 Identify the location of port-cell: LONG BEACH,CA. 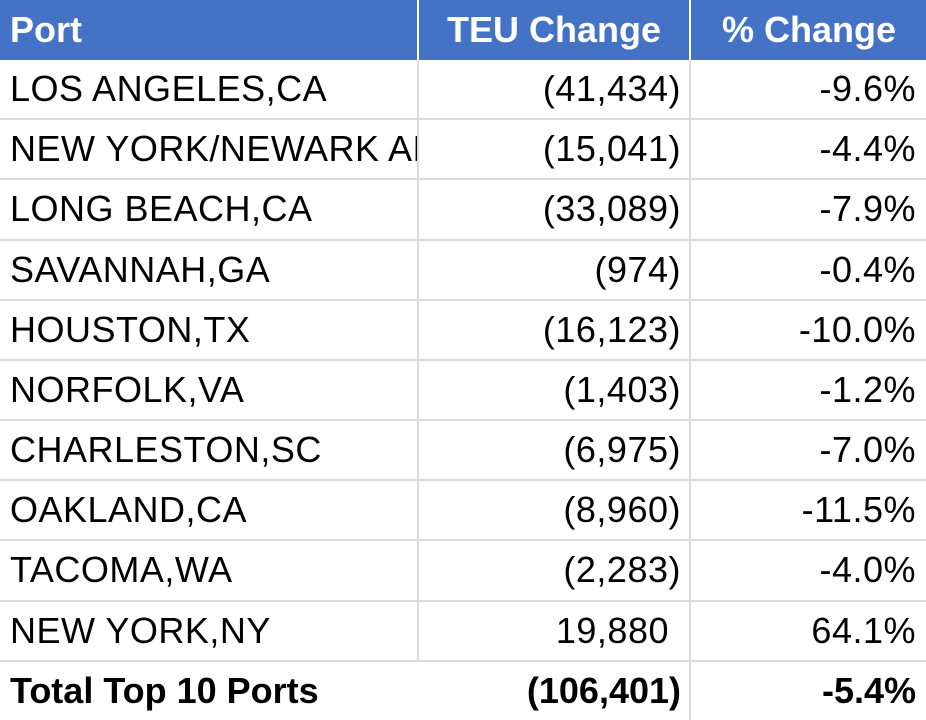
(209, 210).